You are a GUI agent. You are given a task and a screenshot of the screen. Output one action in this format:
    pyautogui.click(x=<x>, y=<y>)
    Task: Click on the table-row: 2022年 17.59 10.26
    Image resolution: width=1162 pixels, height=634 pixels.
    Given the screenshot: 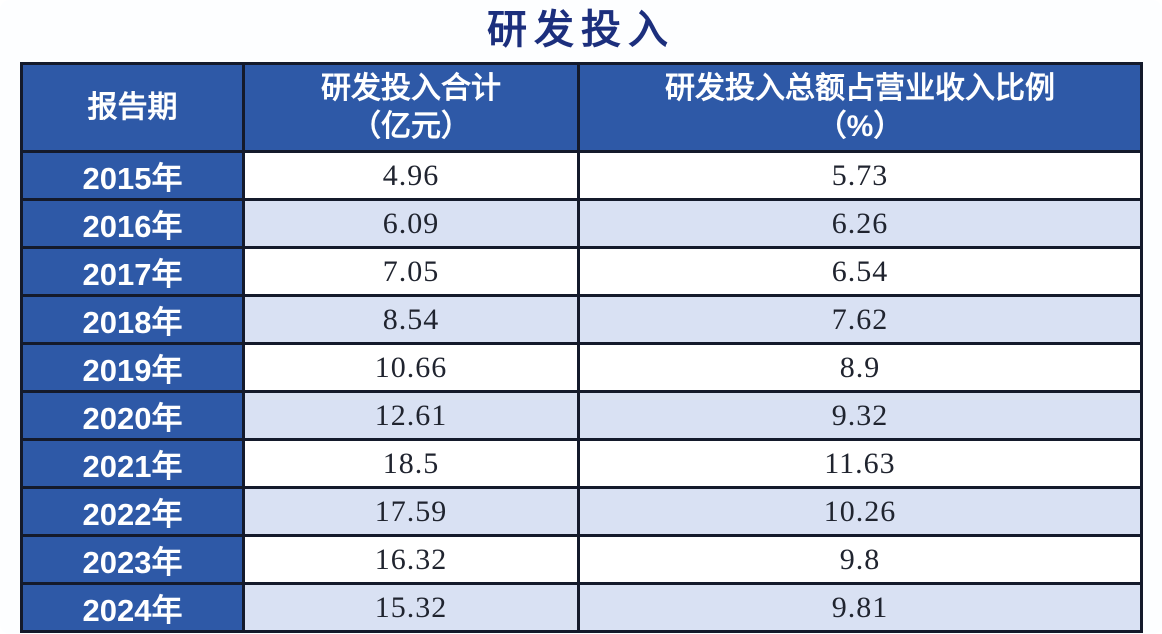 What is the action you would take?
    pyautogui.click(x=581, y=511)
    